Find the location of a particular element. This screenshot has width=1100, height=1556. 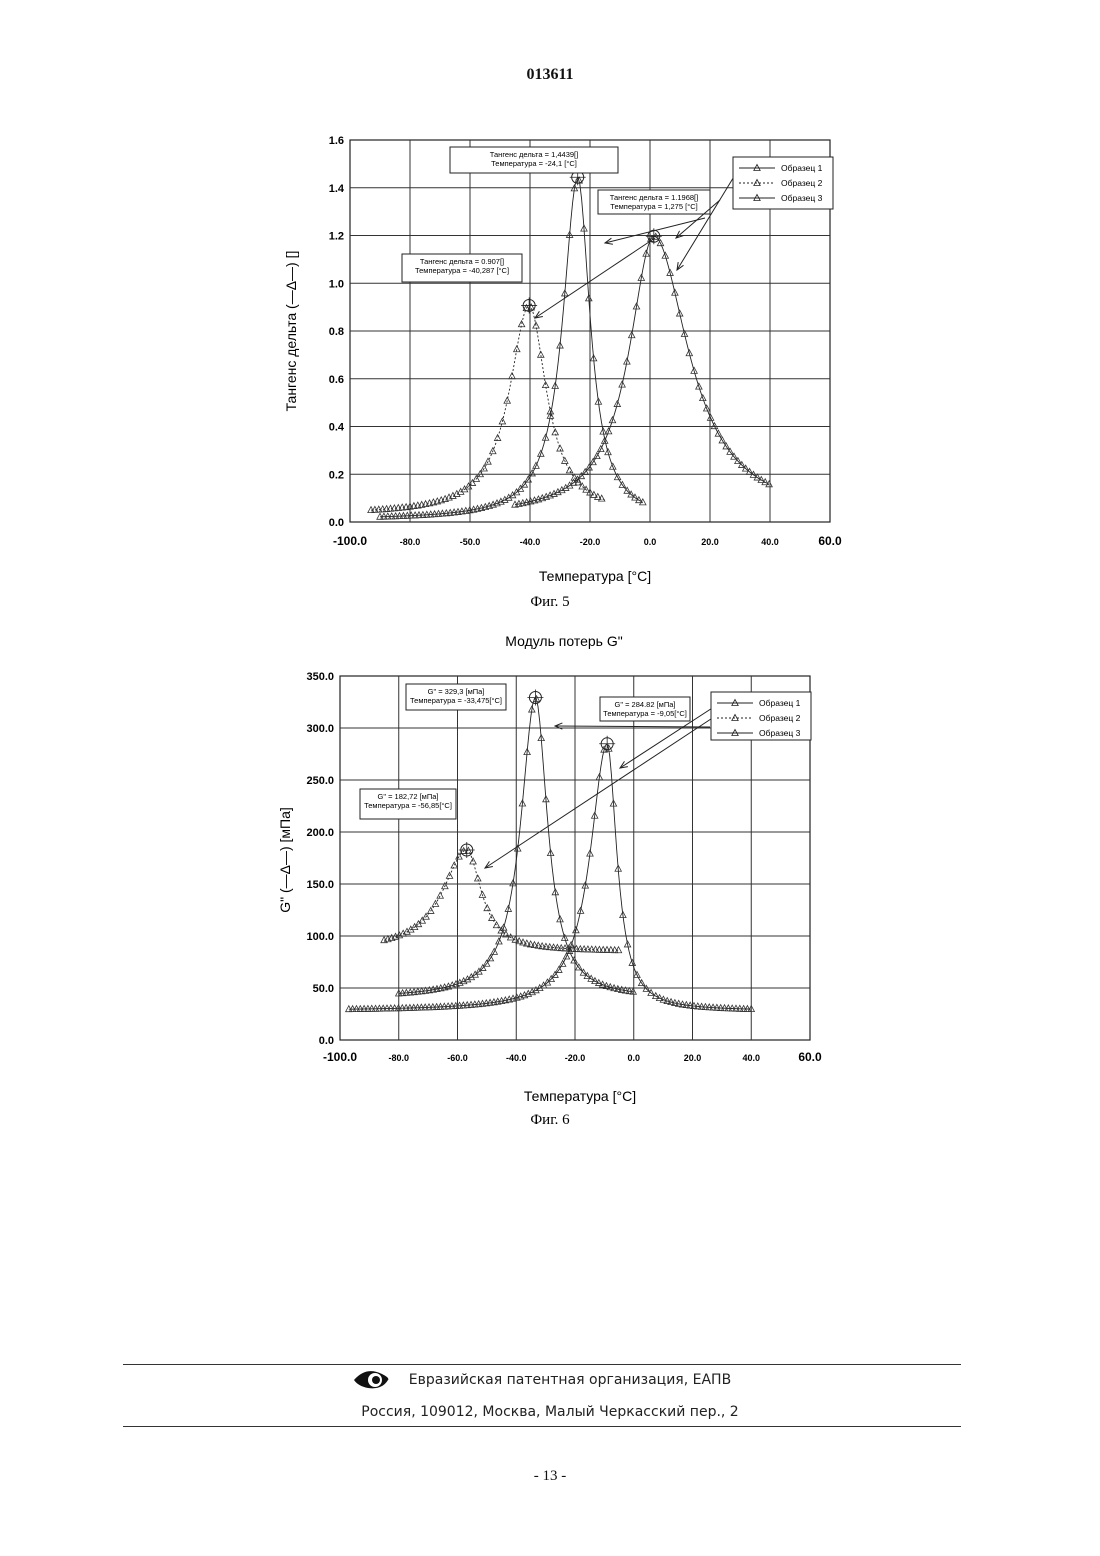

y-tick-label: 0.2 is located at coordinates (336, 475).